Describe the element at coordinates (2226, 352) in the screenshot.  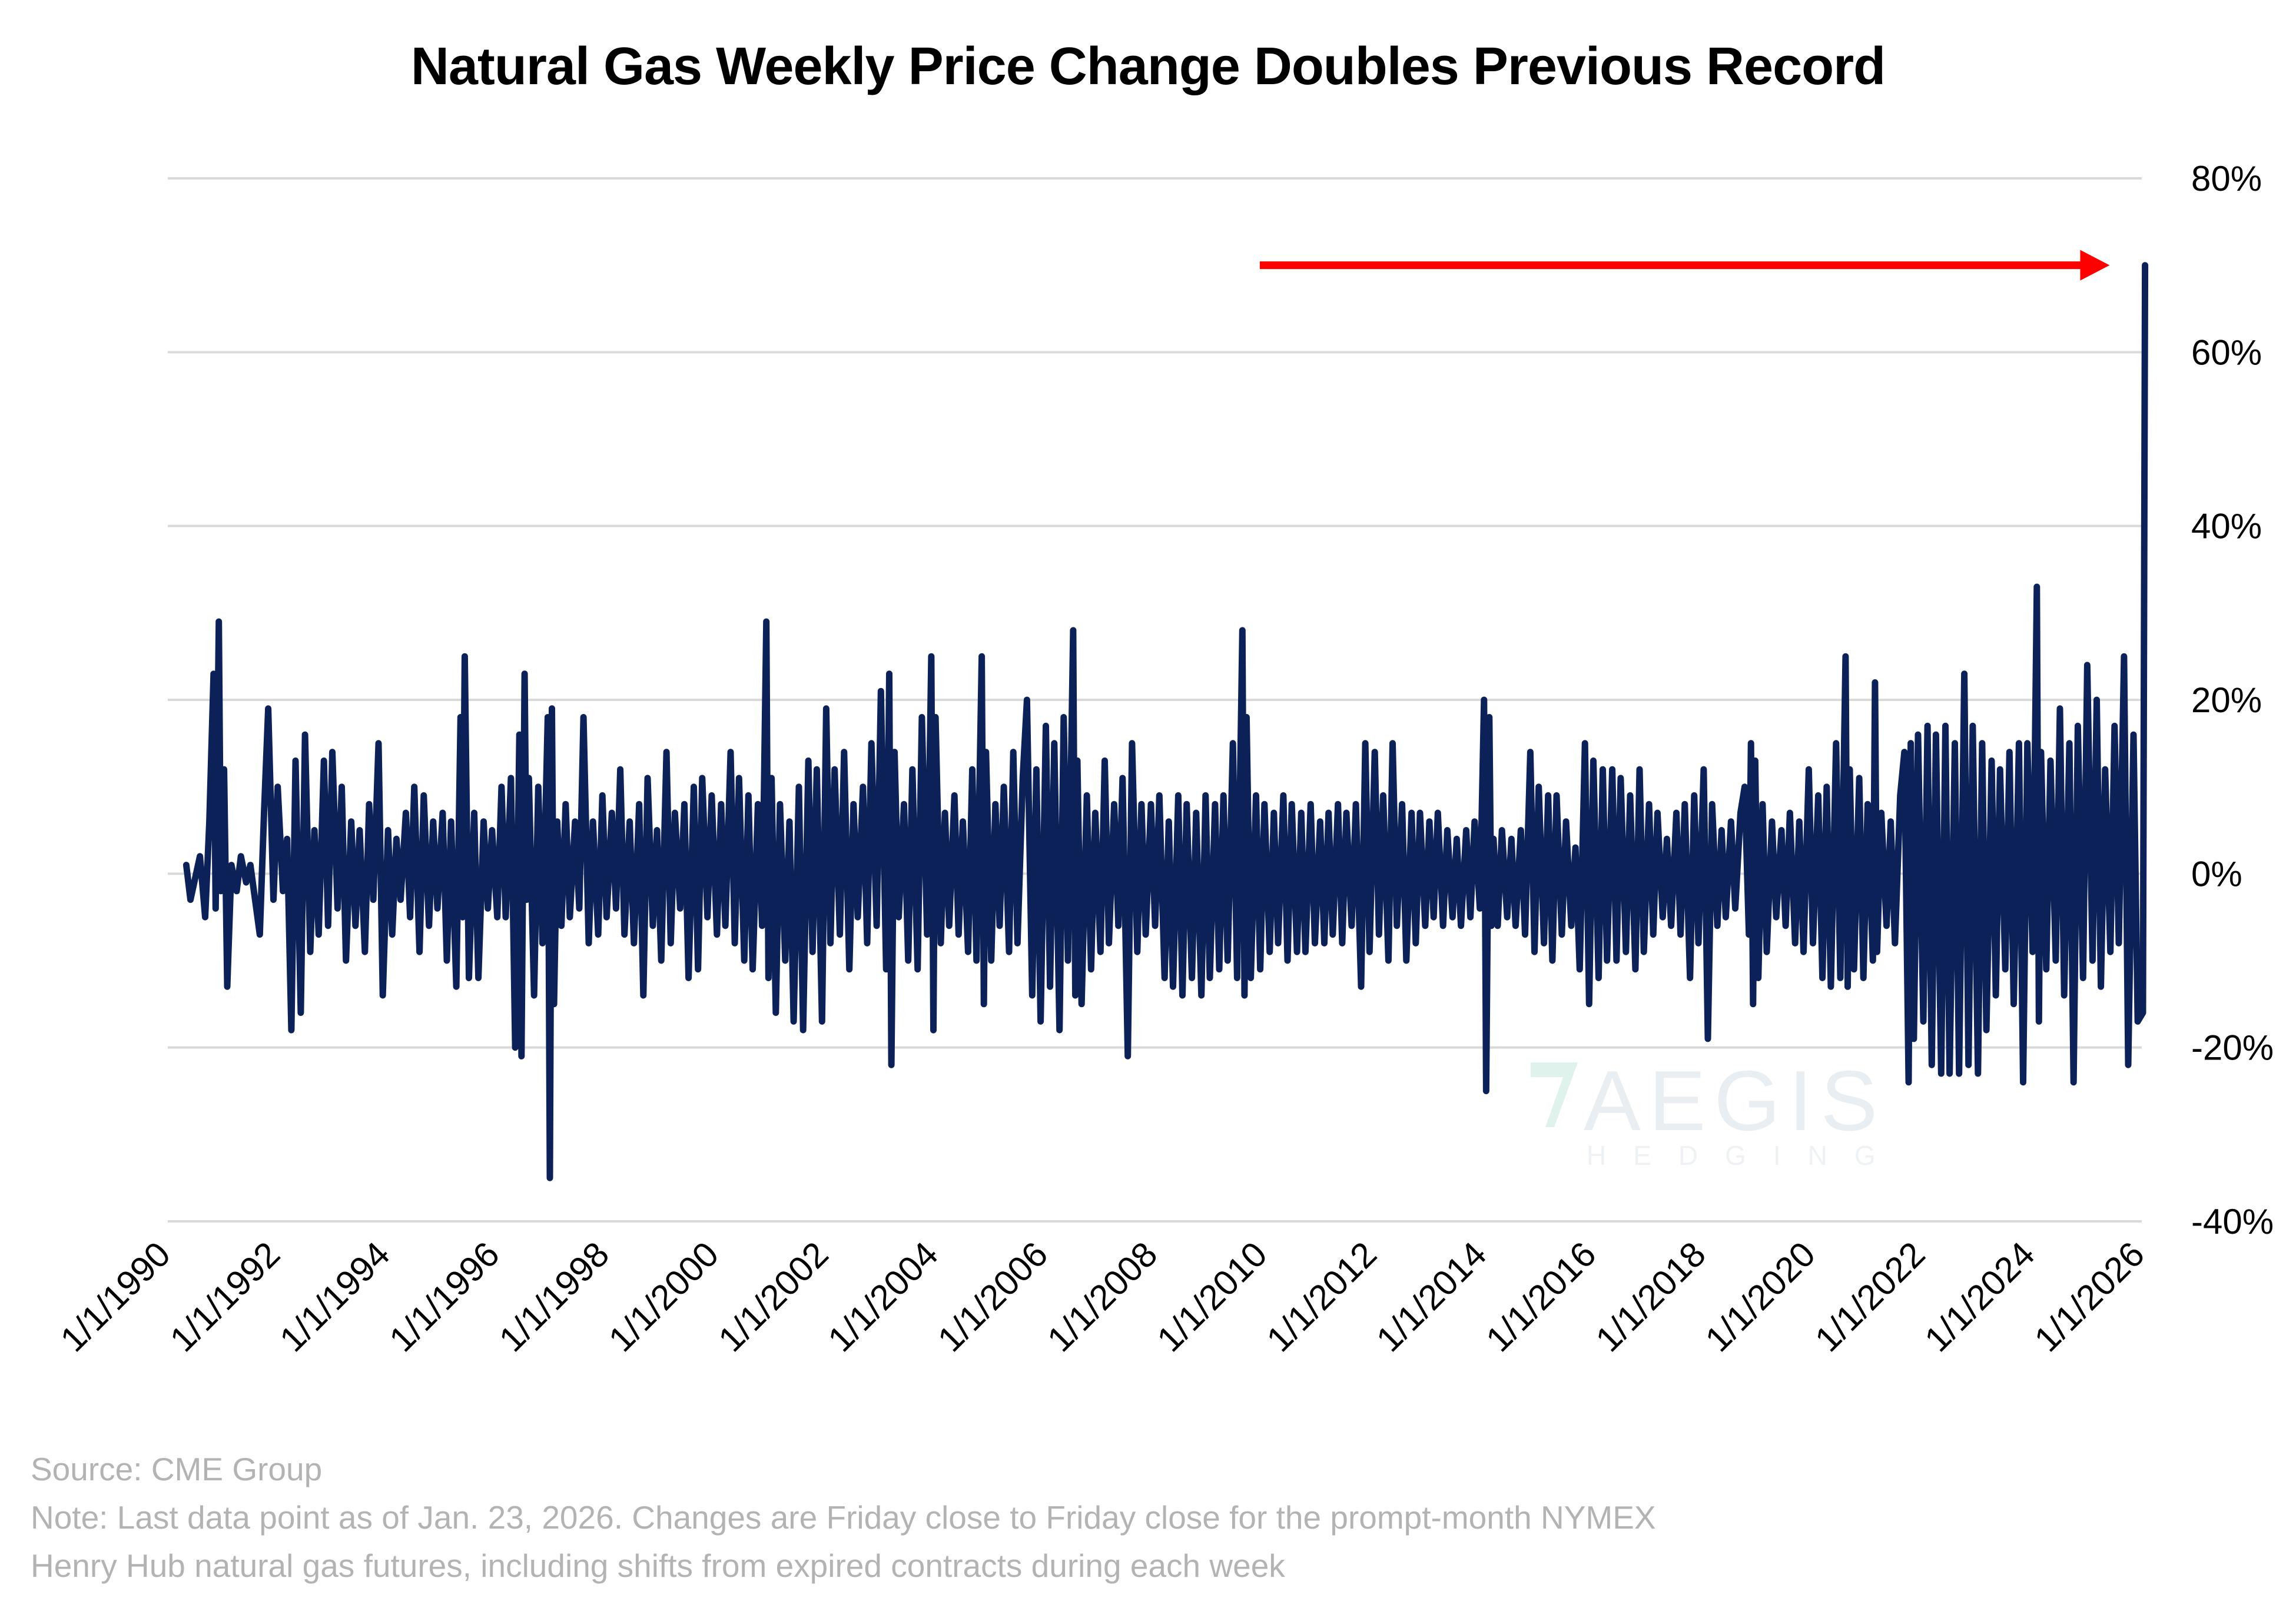
I see `y-tick-label: 60%` at that location.